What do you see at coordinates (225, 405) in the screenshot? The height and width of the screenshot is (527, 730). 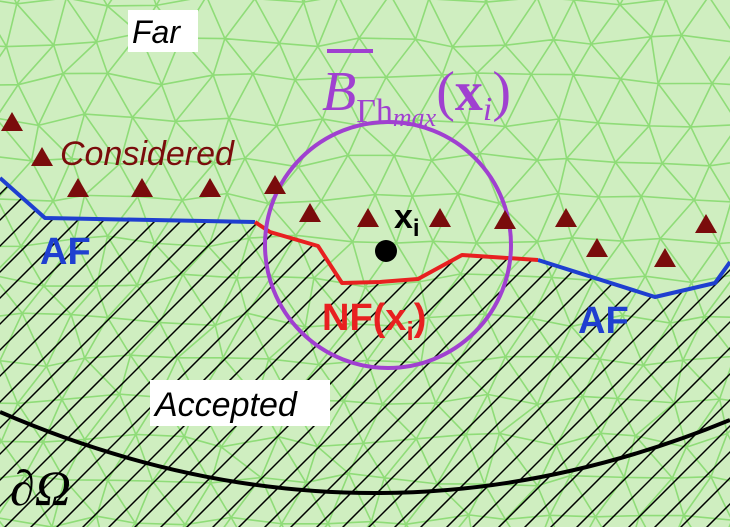 I see `label-accepted: Accepted` at bounding box center [225, 405].